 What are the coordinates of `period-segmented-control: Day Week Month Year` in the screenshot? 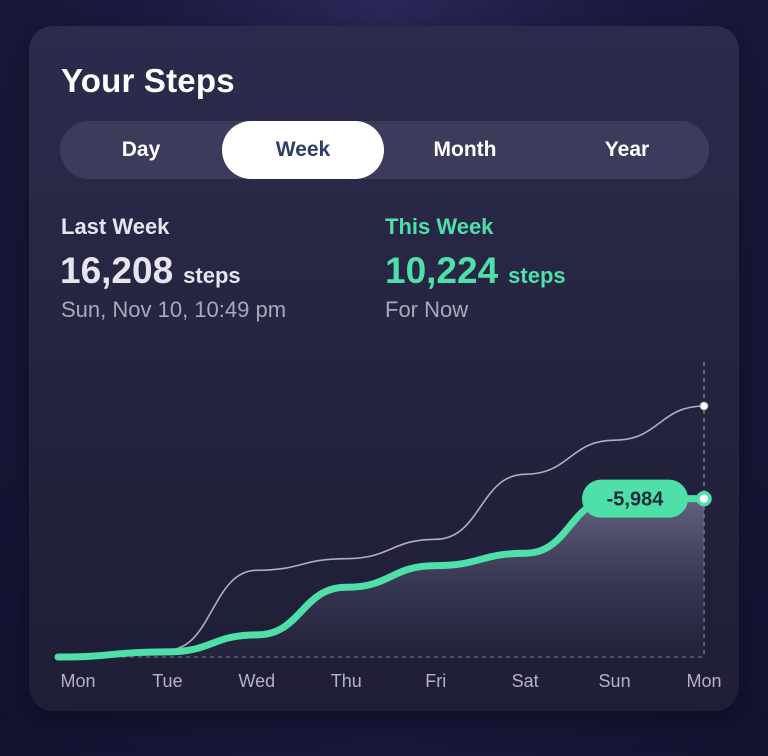 It's located at (384, 150).